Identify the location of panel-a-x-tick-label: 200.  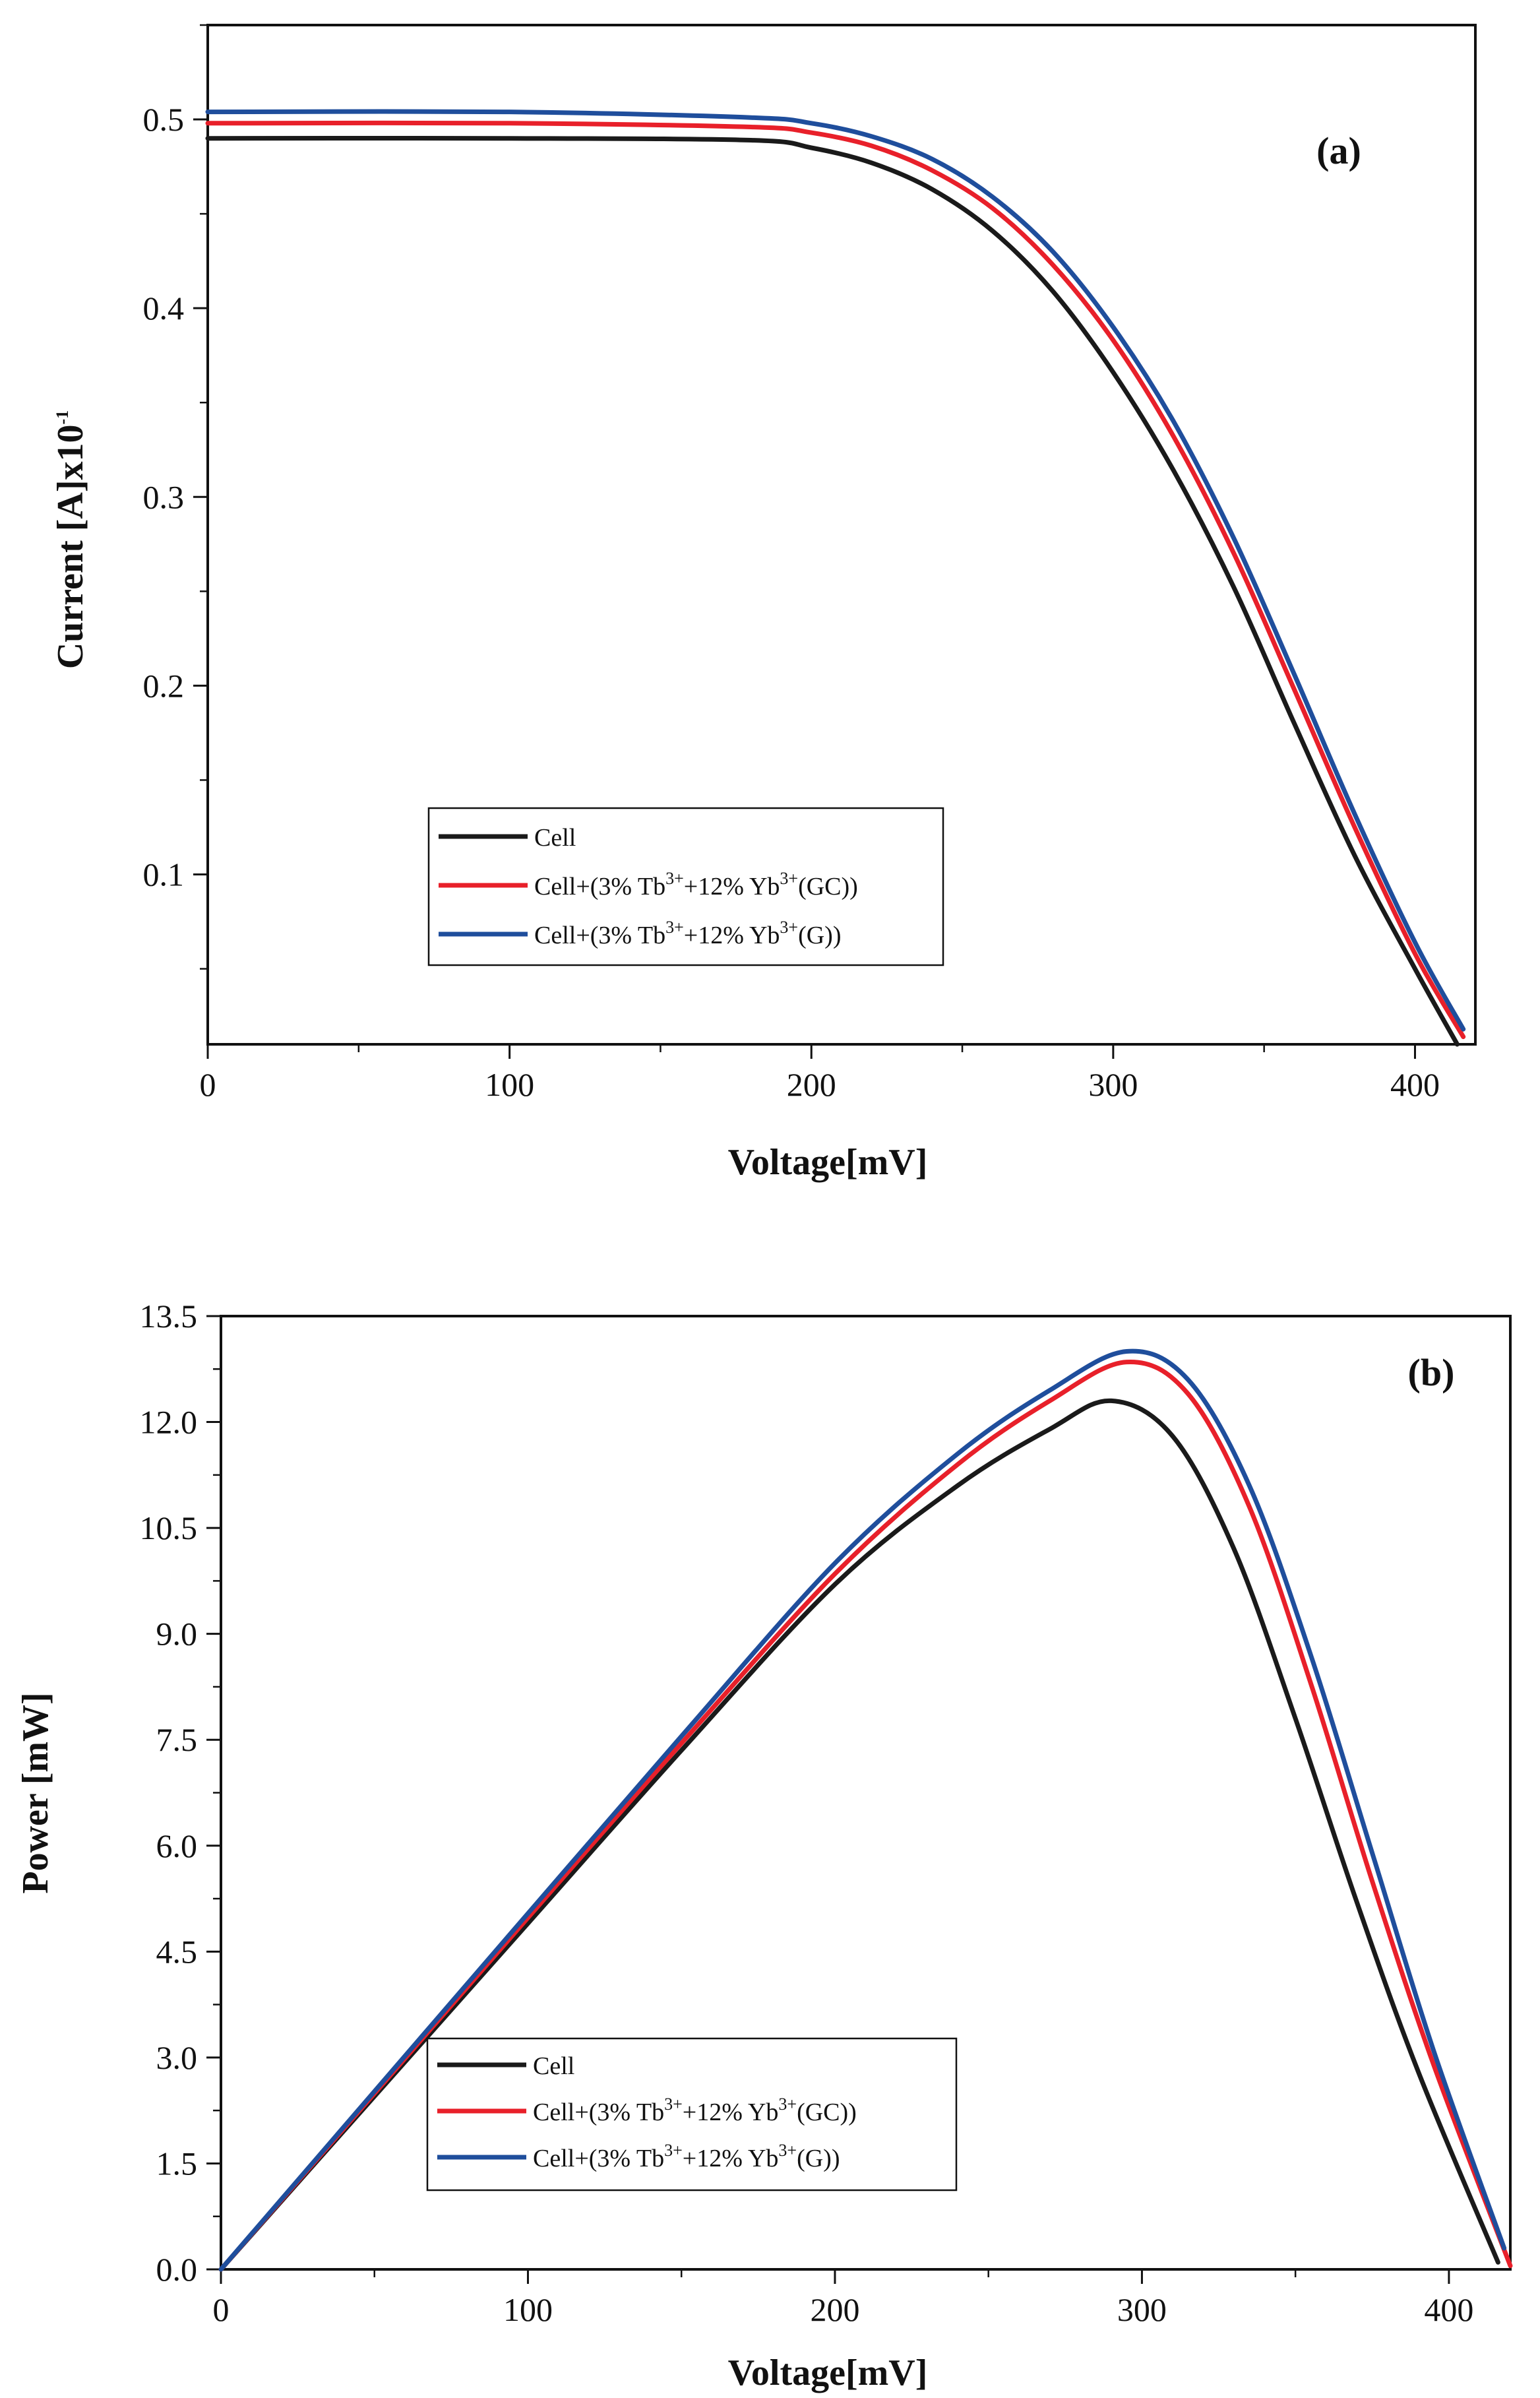
(811, 1084).